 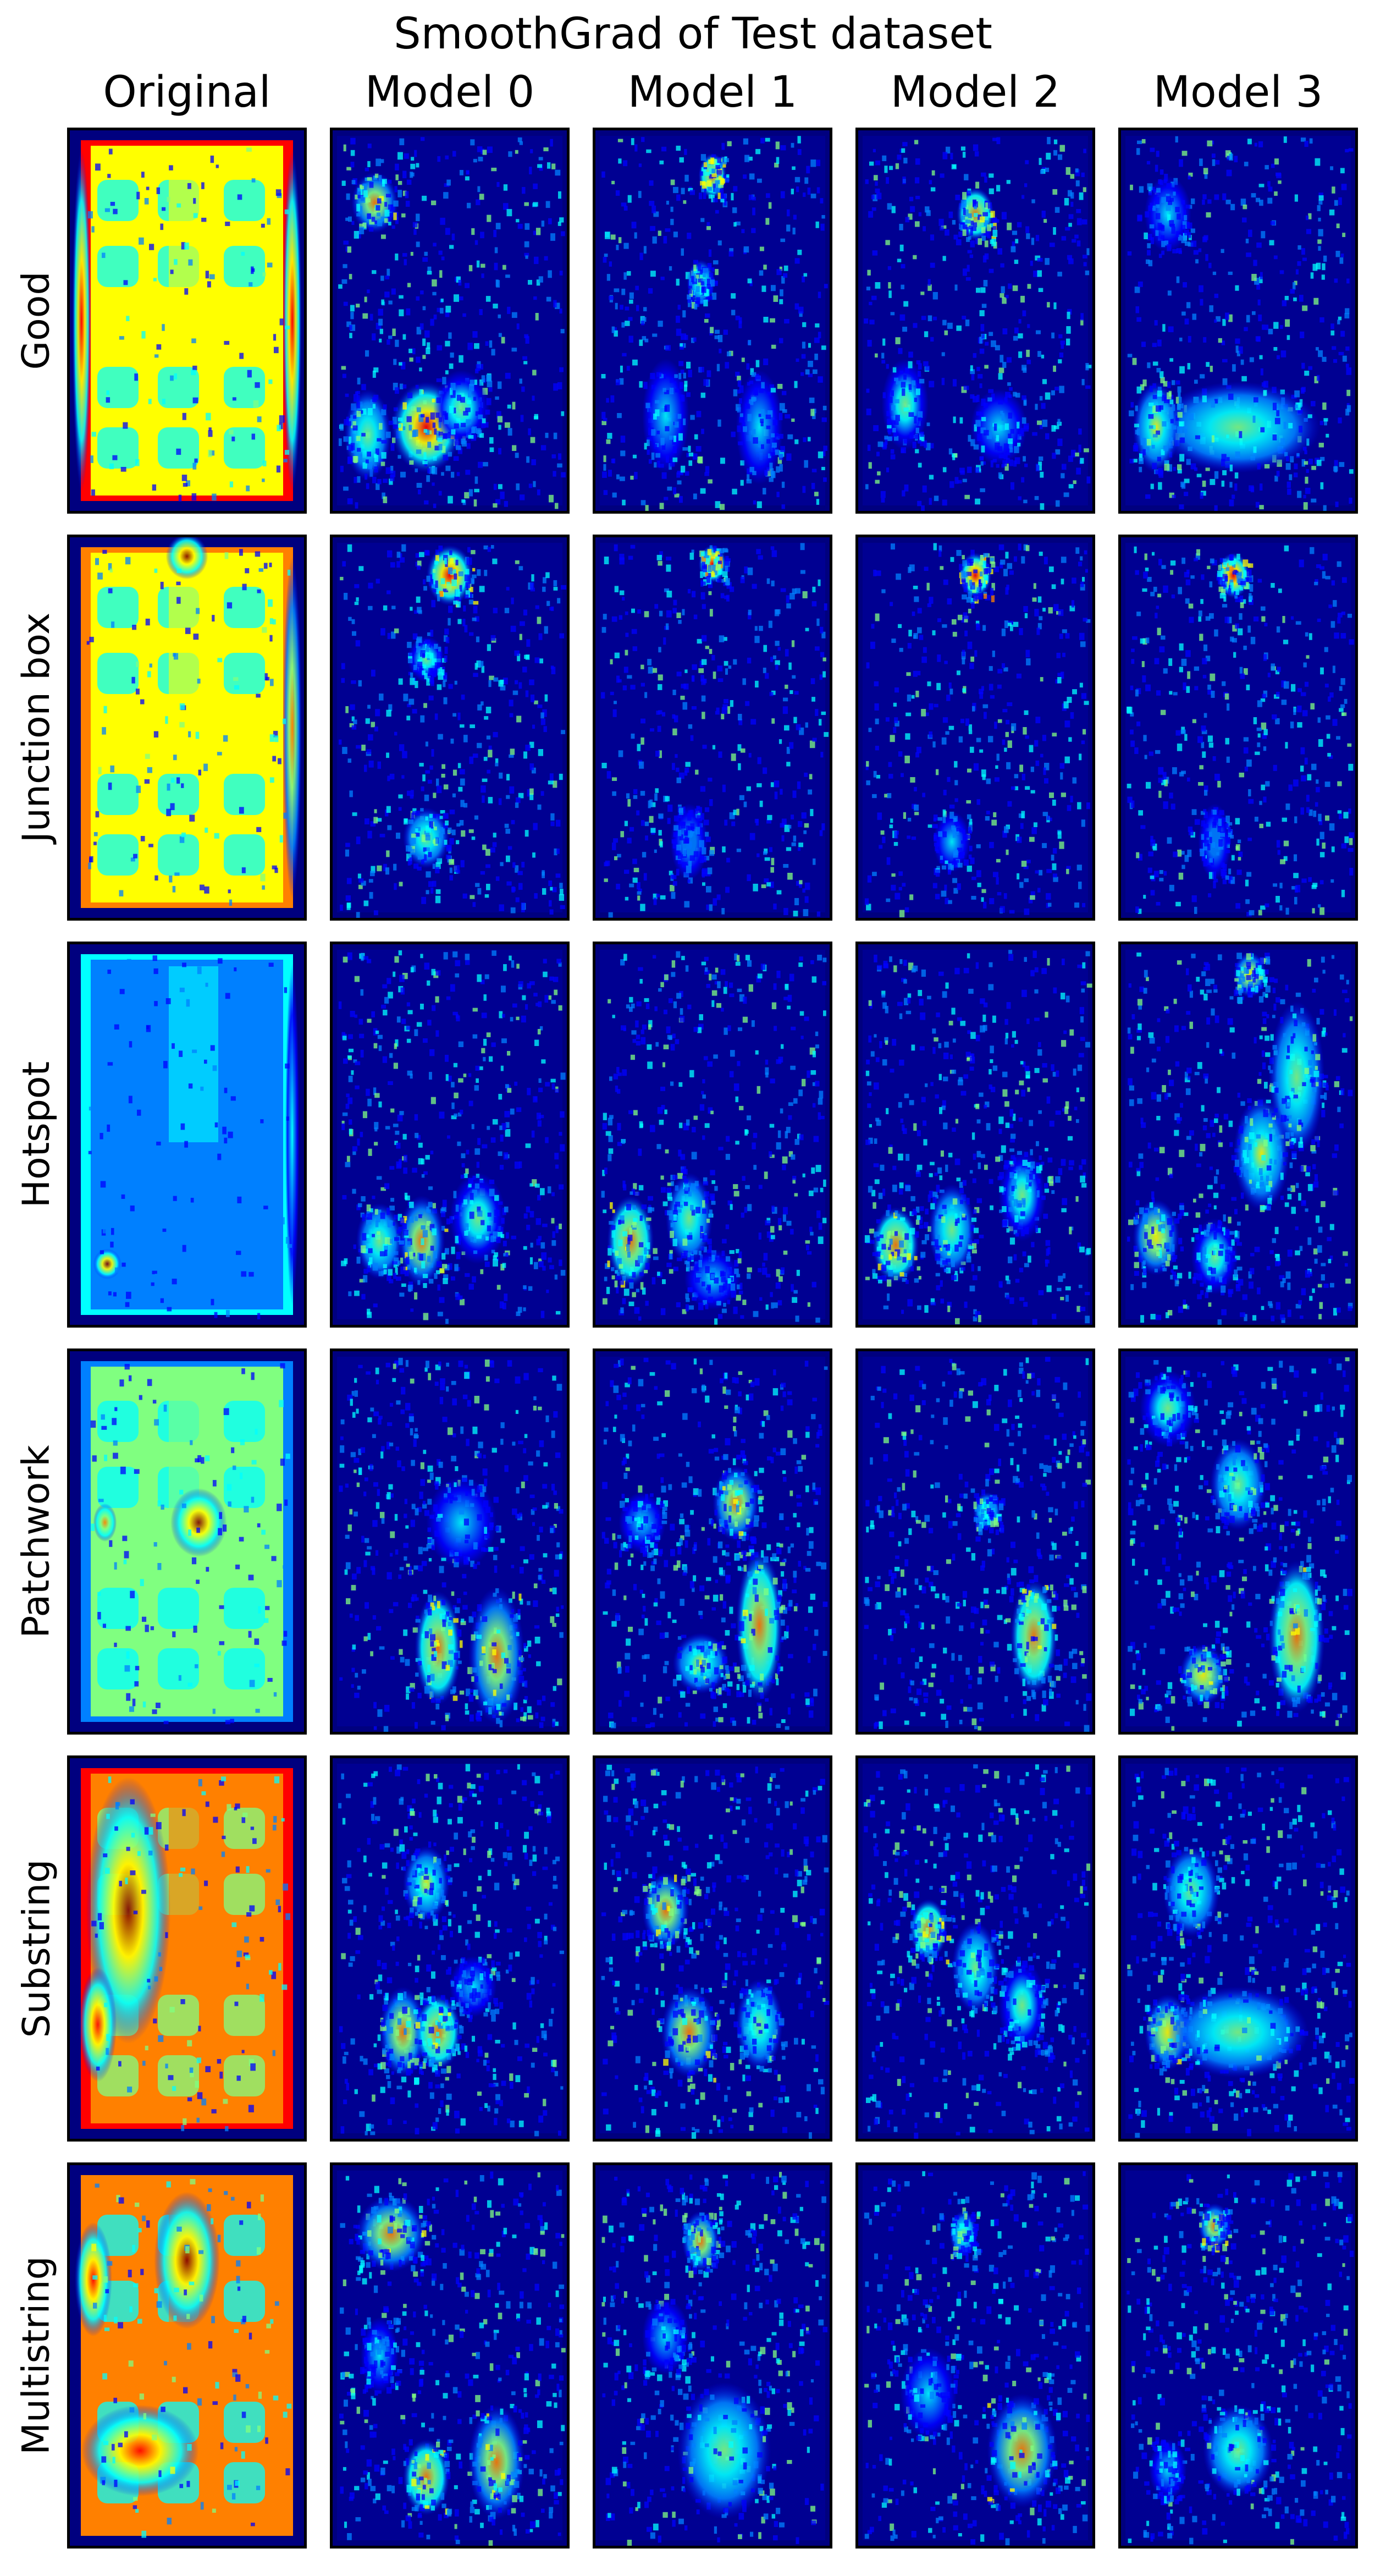 I want to click on row-label-hotspot: Hotspot, so click(x=37, y=1134).